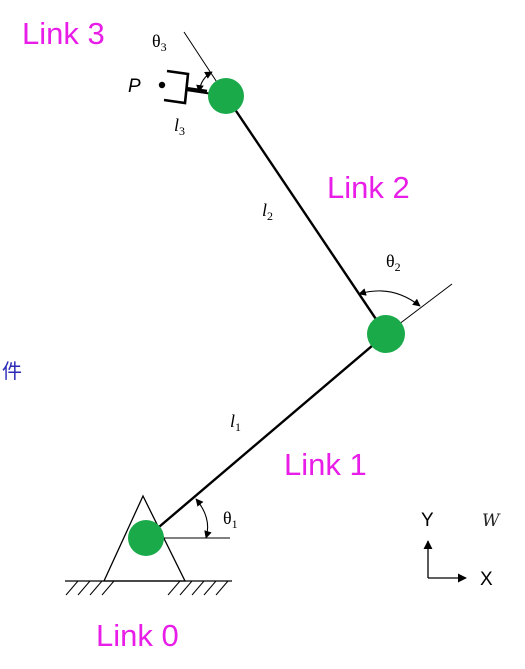 The height and width of the screenshot is (669, 525). Describe the element at coordinates (146, 538) in the screenshot. I see `joint-base` at that location.